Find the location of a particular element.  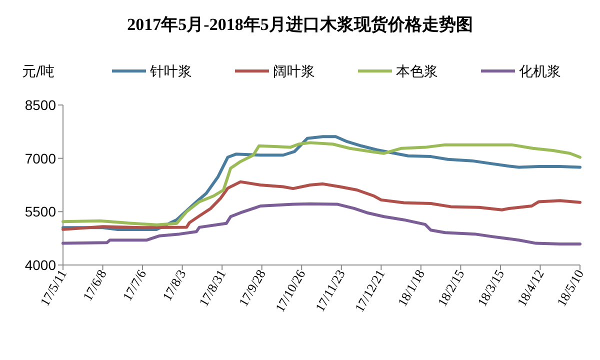

legend-label: 本色浆 is located at coordinates (417, 72).